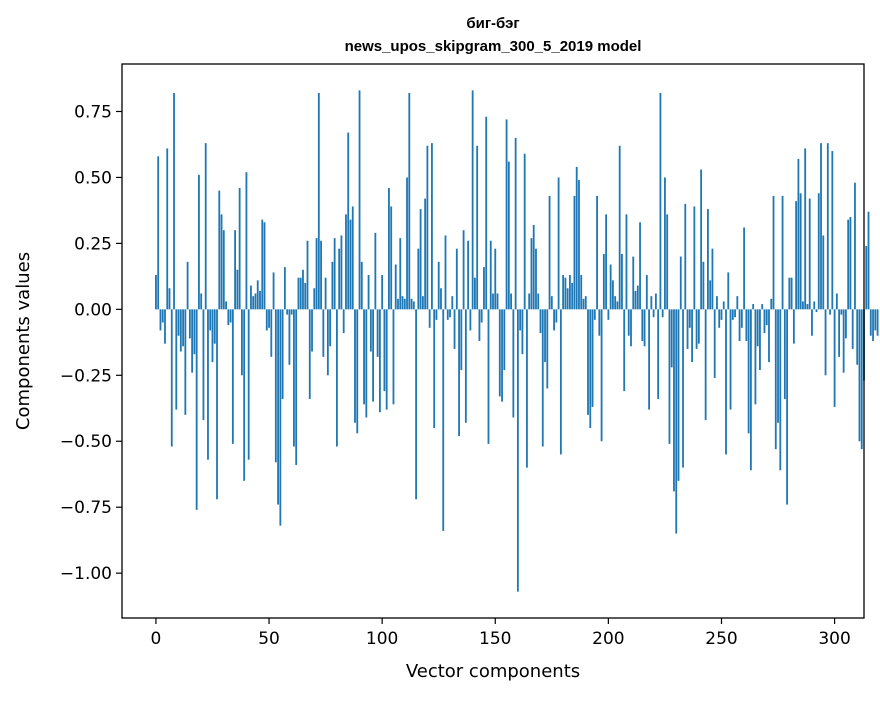  What do you see at coordinates (93, 112) in the screenshot?
I see `y-tick-label: 0.75` at bounding box center [93, 112].